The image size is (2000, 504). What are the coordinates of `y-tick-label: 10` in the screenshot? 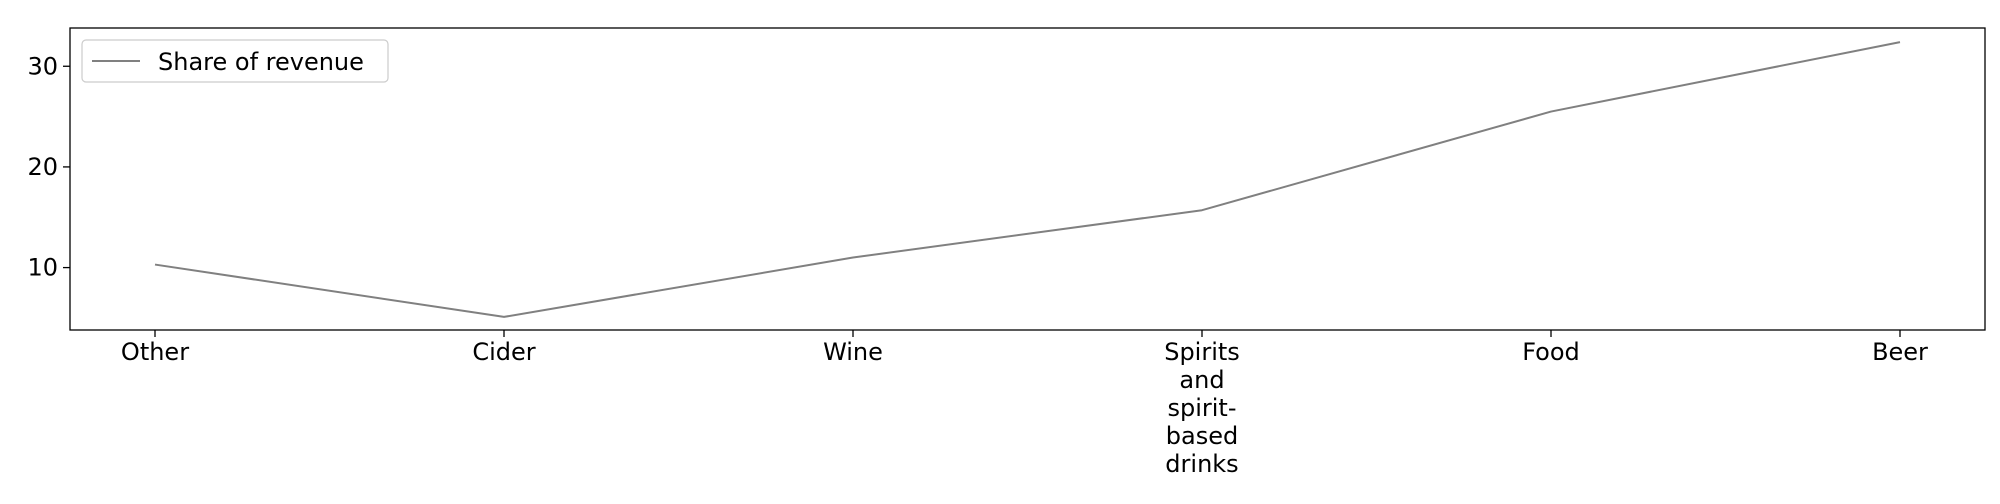 It's located at (42, 268).